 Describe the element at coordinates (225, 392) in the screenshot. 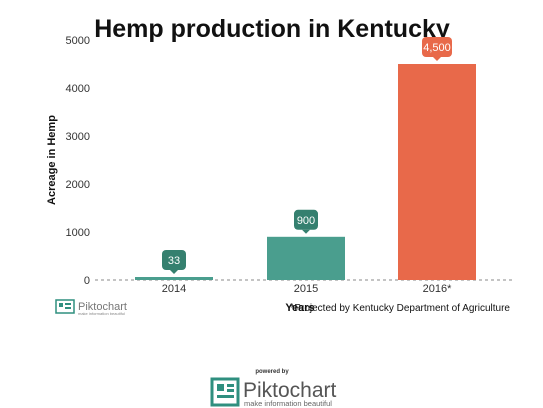

I see `piktochart-logo-icon` at that location.